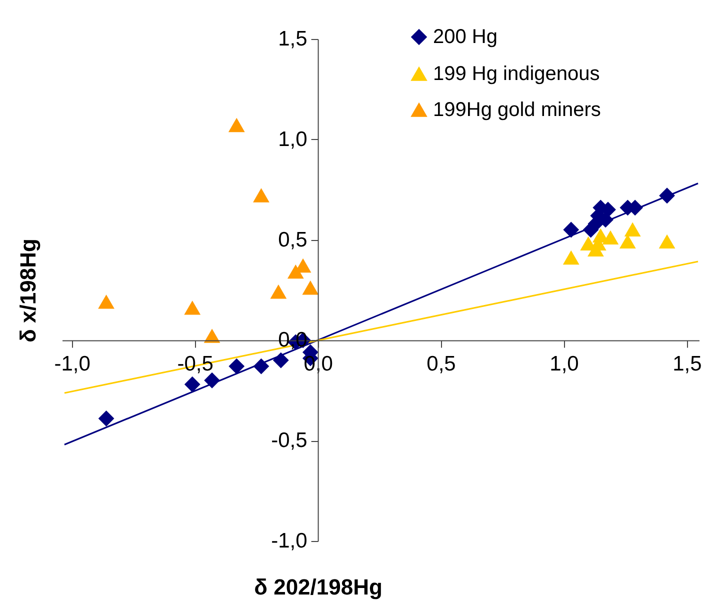 Image resolution: width=702 pixels, height=610 pixels. I want to click on x-tick-label: 1,5, so click(687, 364).